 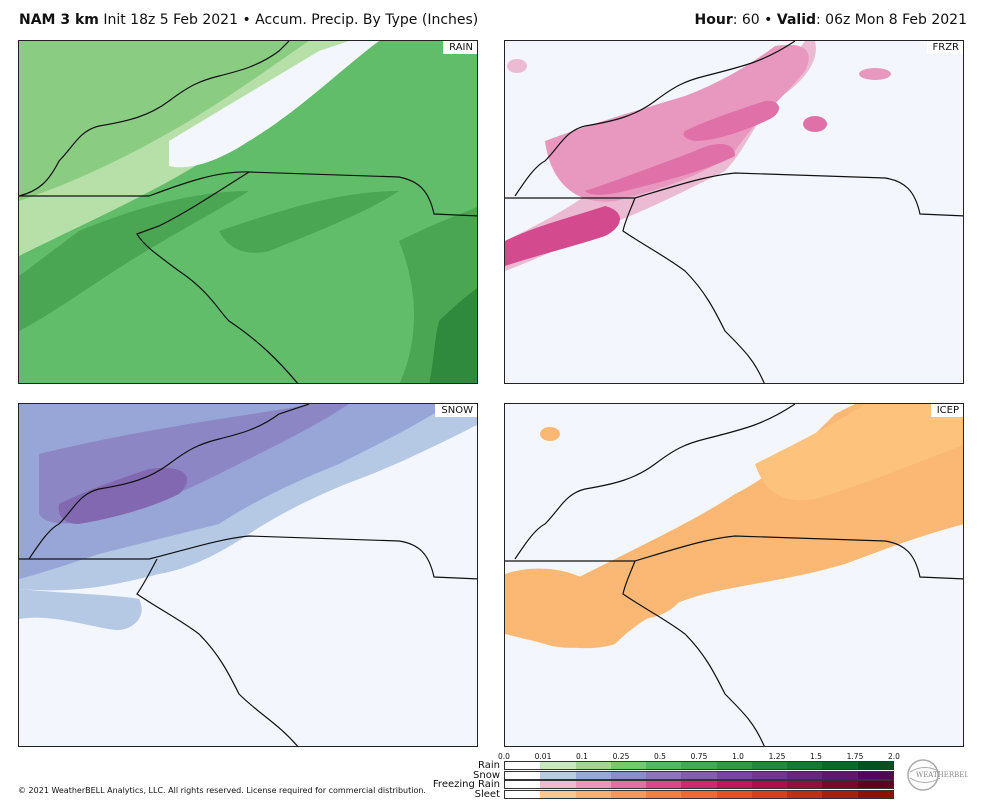 I want to click on valid-label: Valid, so click(x=796, y=20).